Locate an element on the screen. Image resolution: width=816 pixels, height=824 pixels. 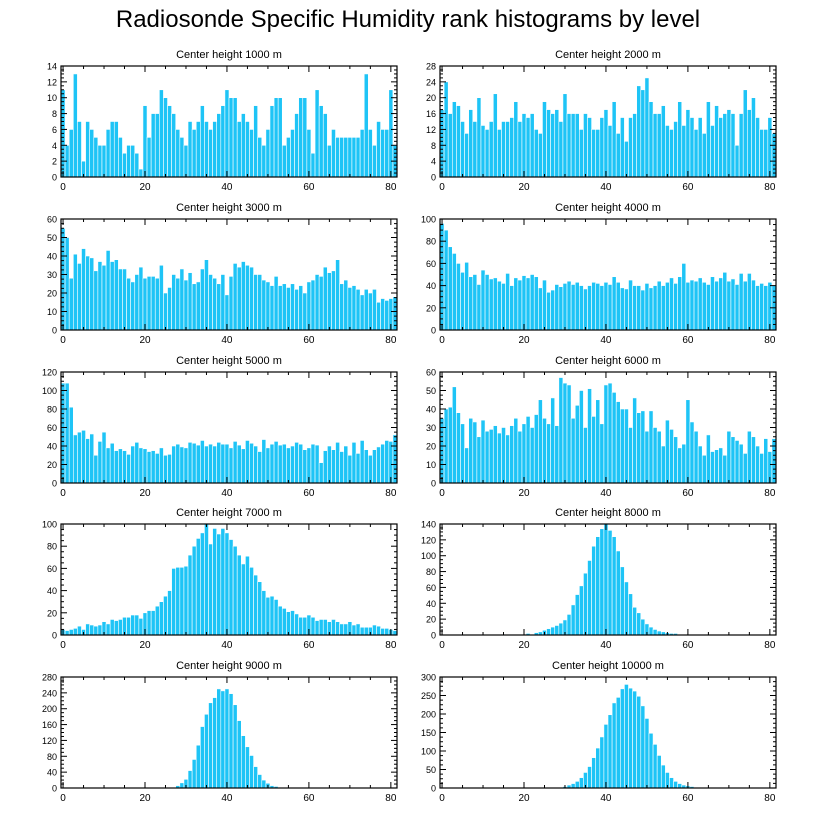
y-tick-label: 8 is located at coordinates (433, 146).